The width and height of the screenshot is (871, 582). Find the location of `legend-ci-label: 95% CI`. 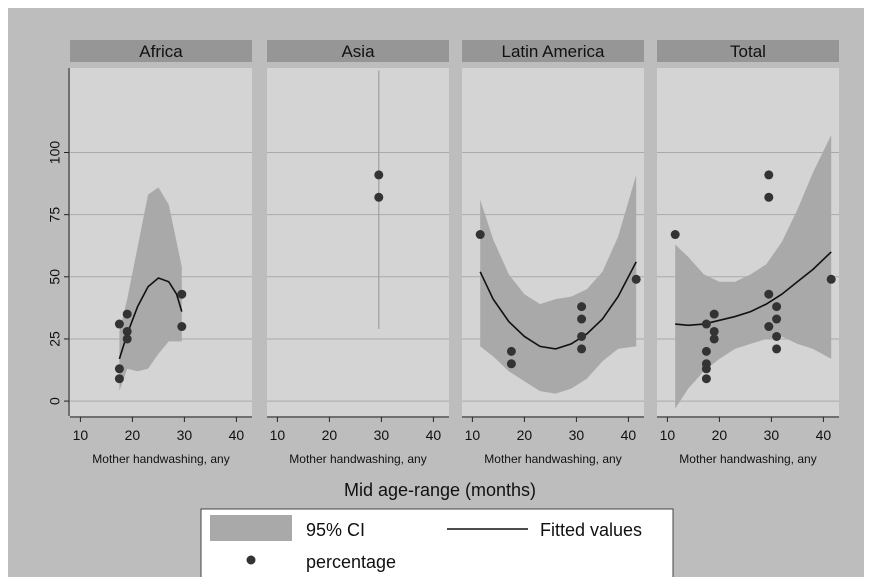

legend-ci-label: 95% CI is located at coordinates (335, 530).